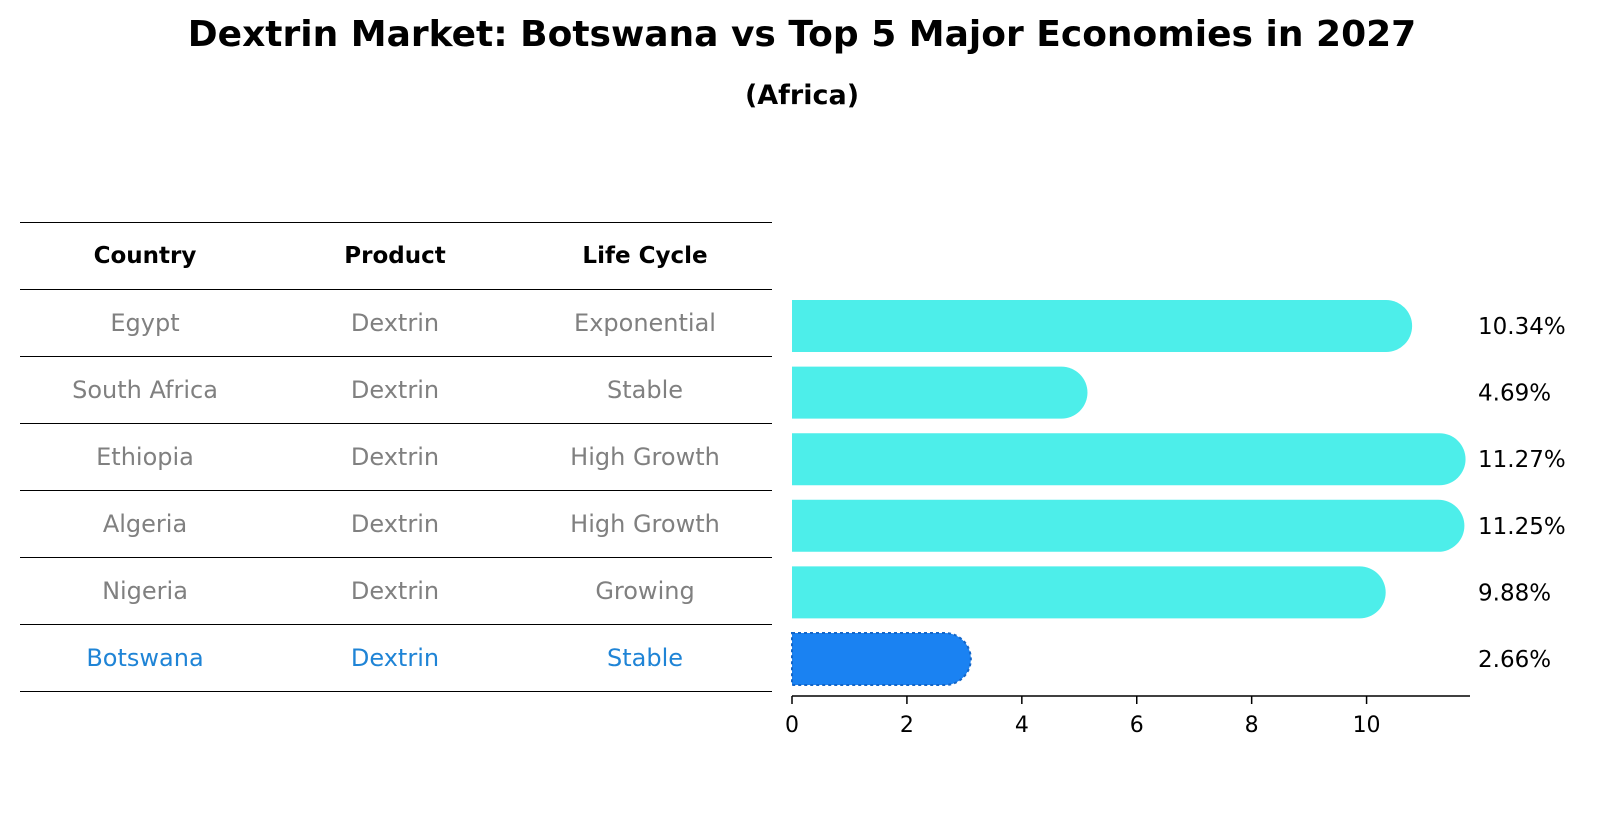 The width and height of the screenshot is (1604, 823). What do you see at coordinates (1137, 725) in the screenshot?
I see `x-tick-label: 6` at bounding box center [1137, 725].